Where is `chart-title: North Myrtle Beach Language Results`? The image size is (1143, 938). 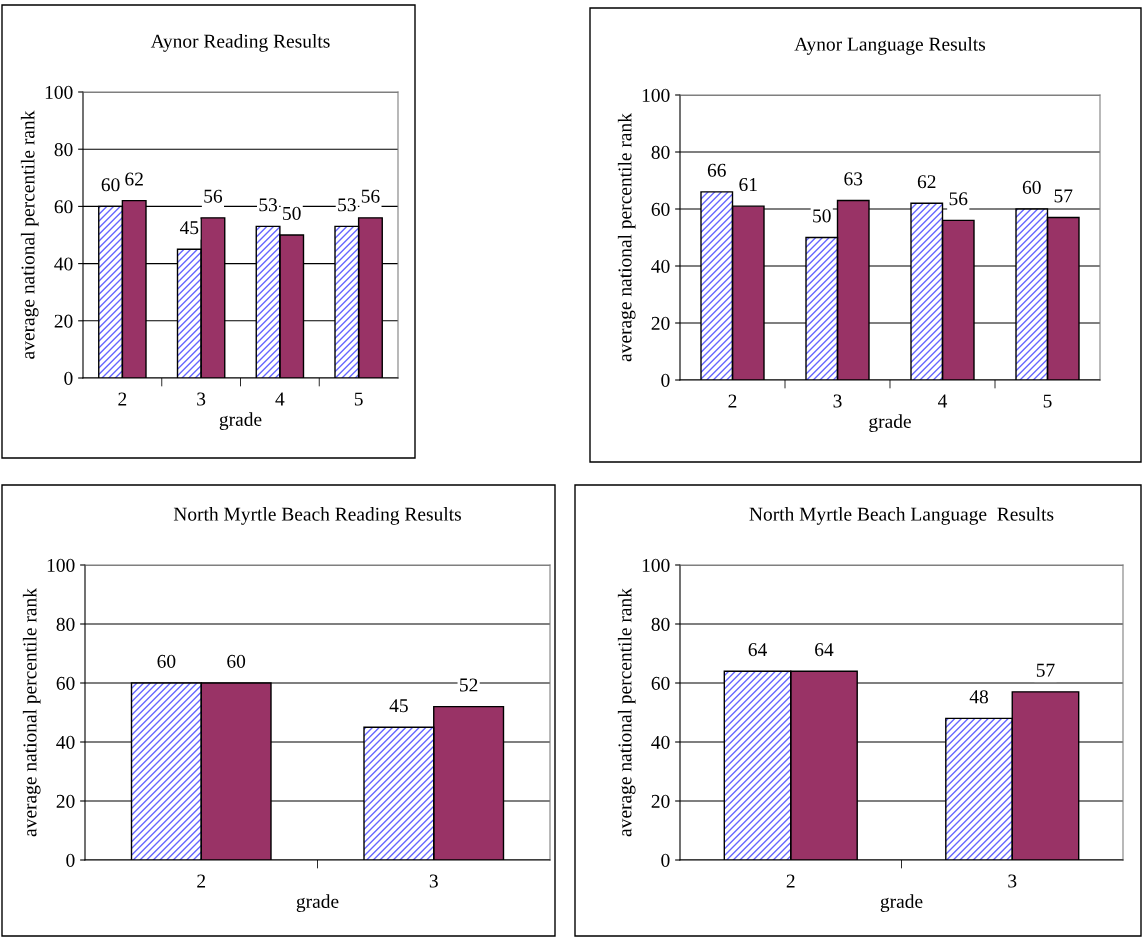
chart-title: North Myrtle Beach Language Results is located at coordinates (901, 516).